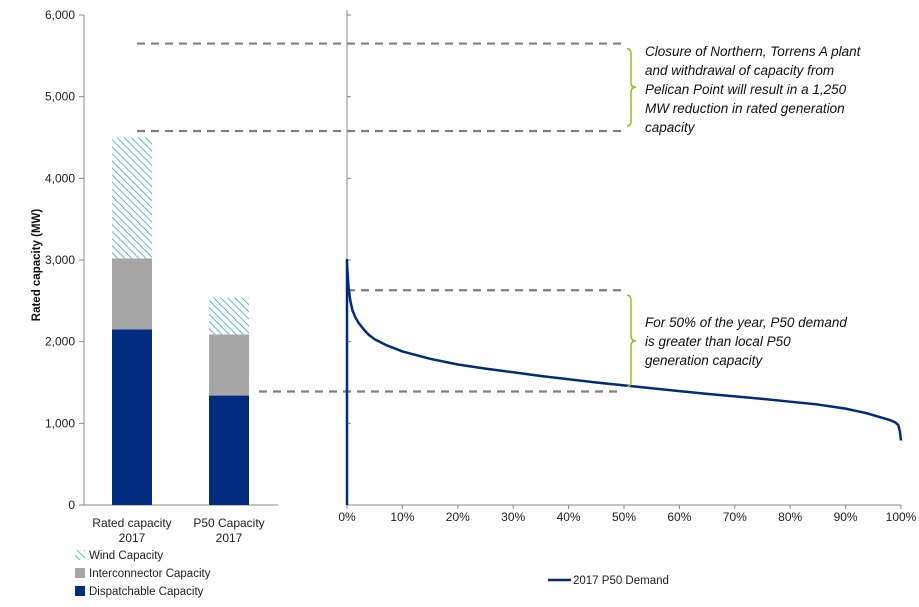 The height and width of the screenshot is (607, 919). Describe the element at coordinates (735, 517) in the screenshot. I see `x-tick-label: 70%` at that location.